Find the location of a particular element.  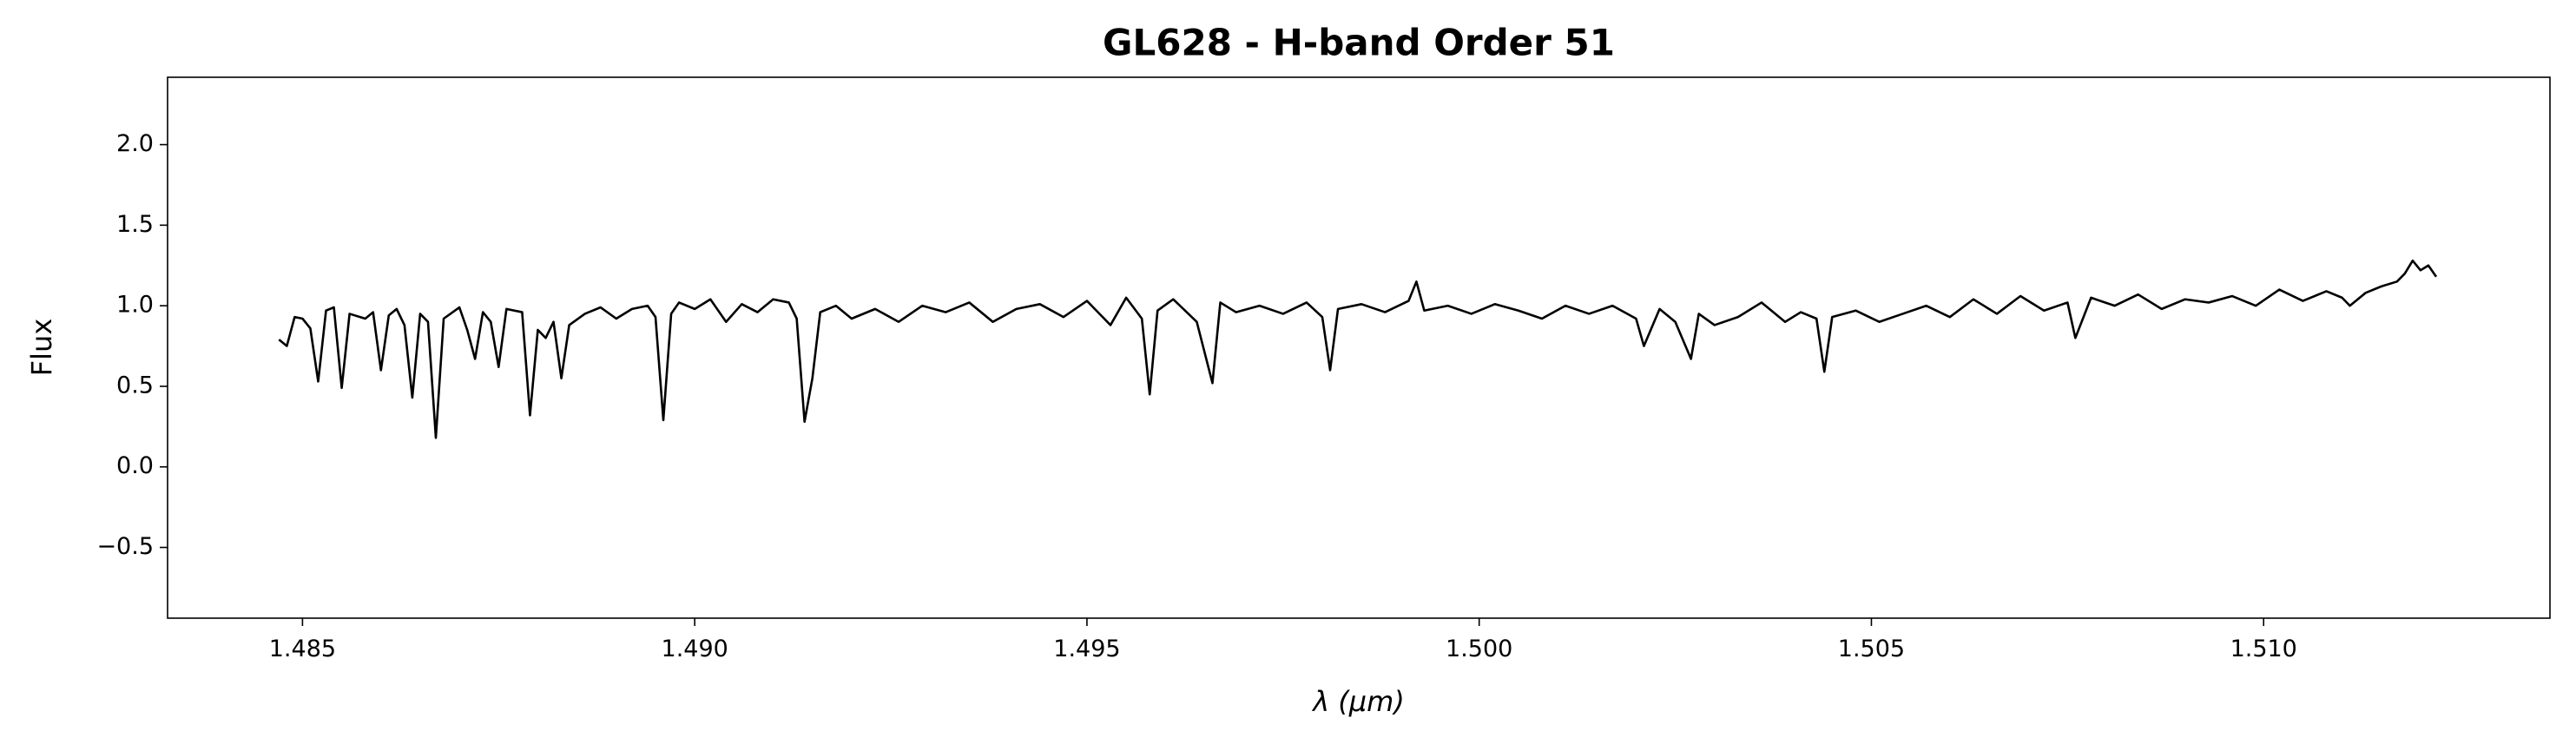

y-tick-label: 1.0 is located at coordinates (135, 305).